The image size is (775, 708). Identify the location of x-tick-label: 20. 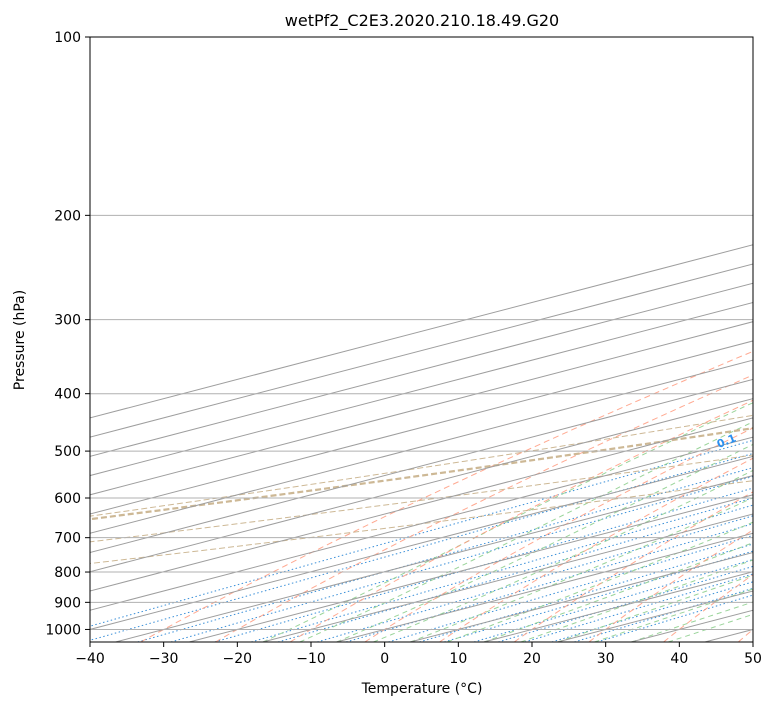
(532, 659).